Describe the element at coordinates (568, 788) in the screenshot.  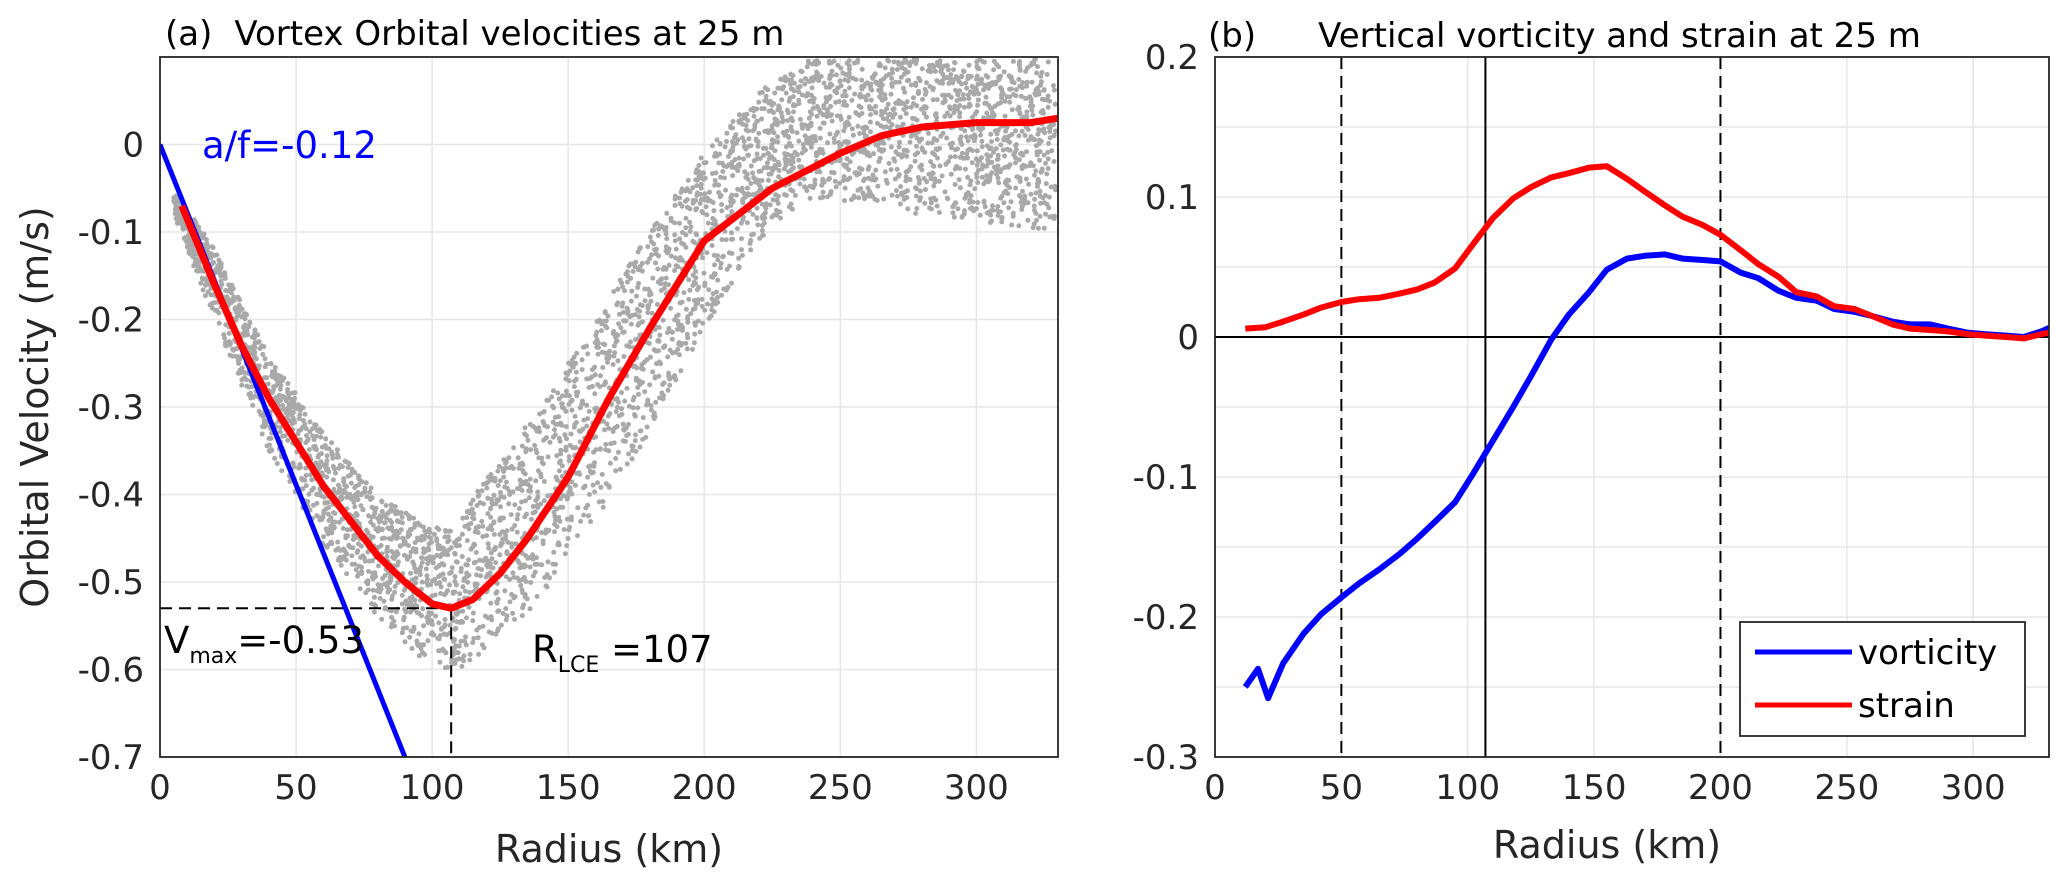
I see `panel-a-xtick-label: 150` at that location.